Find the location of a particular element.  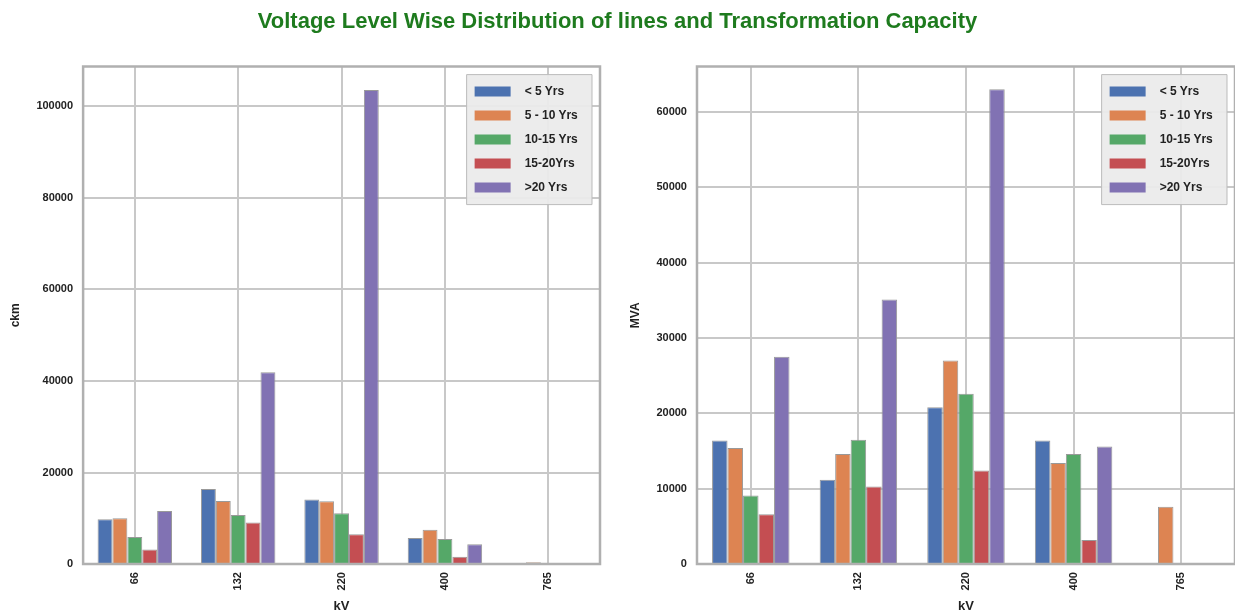

y-tick-label: 50000 is located at coordinates (671, 186).